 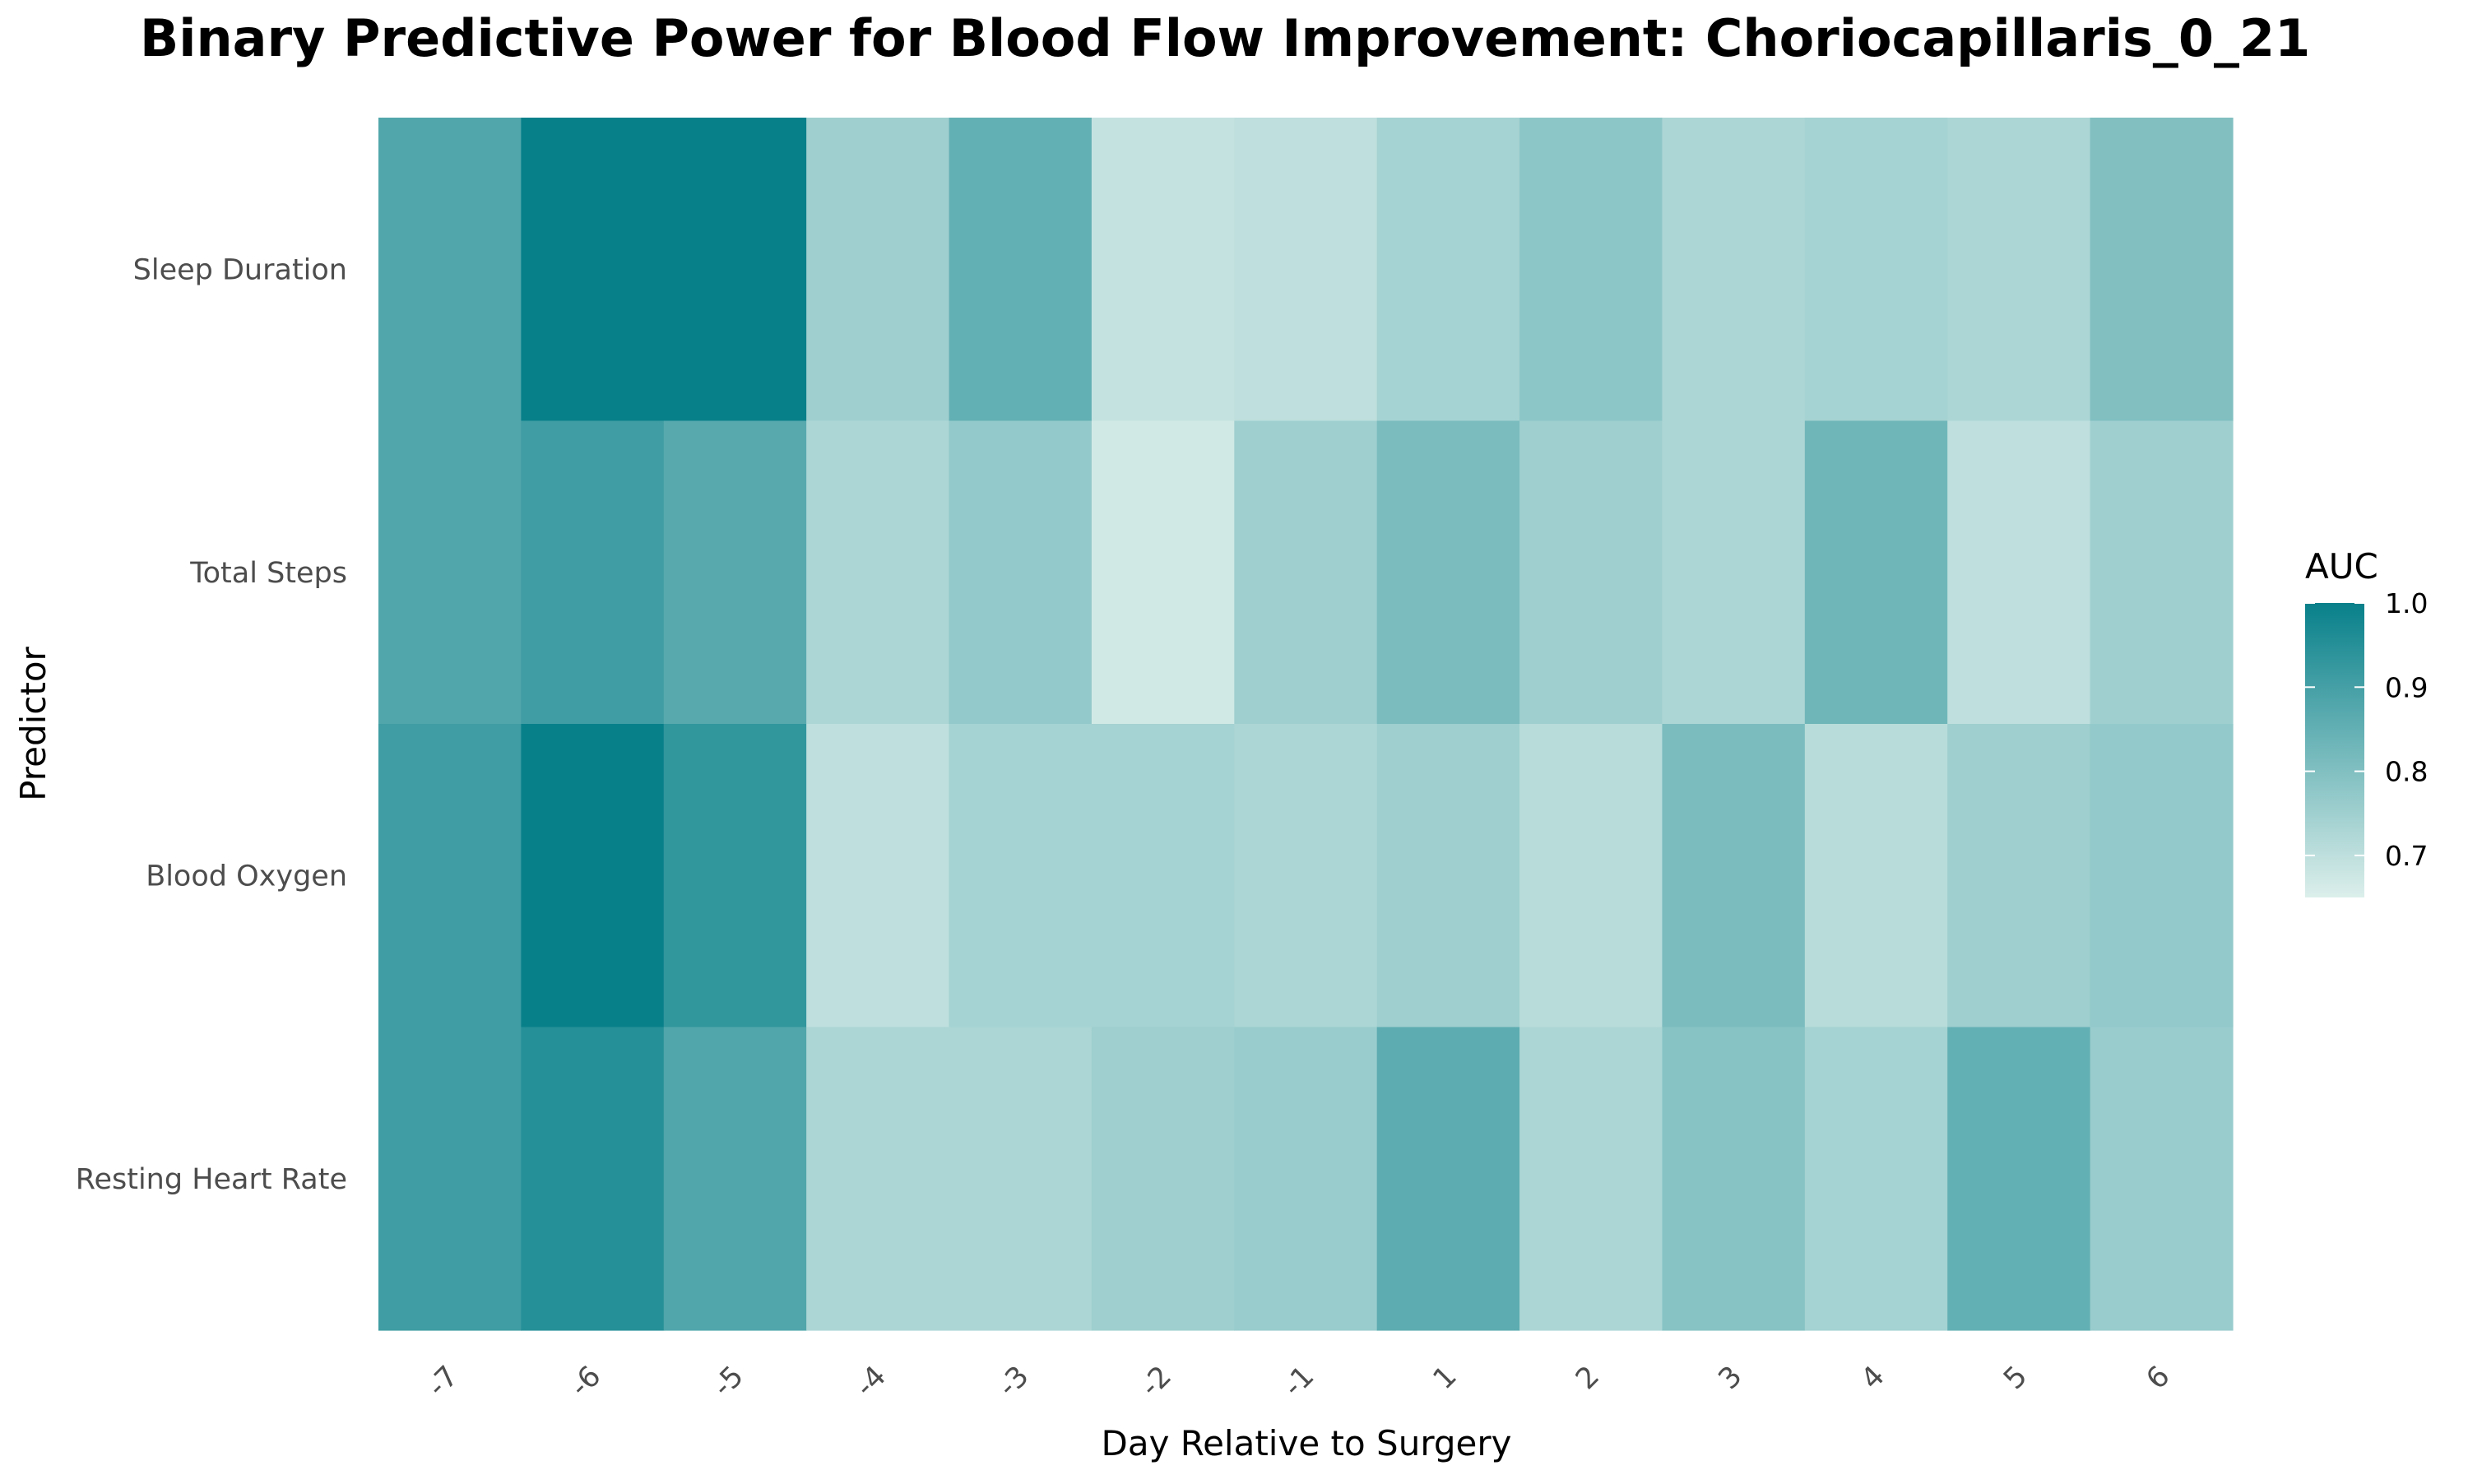 I want to click on x-tick-label: 4, so click(x=1873, y=1378).